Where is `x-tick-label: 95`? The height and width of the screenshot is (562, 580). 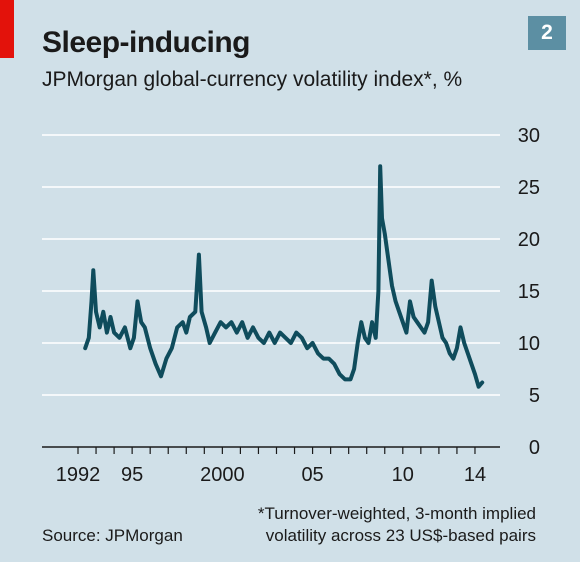
x-tick-label: 95 is located at coordinates (132, 475).